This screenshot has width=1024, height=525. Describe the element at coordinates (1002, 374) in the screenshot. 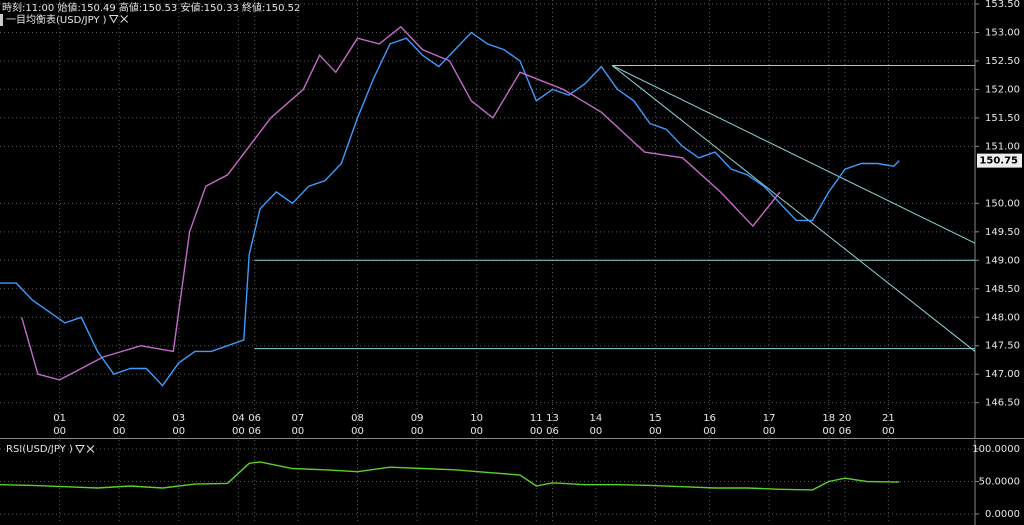

I see `y-tick-label: 147.00` at that location.